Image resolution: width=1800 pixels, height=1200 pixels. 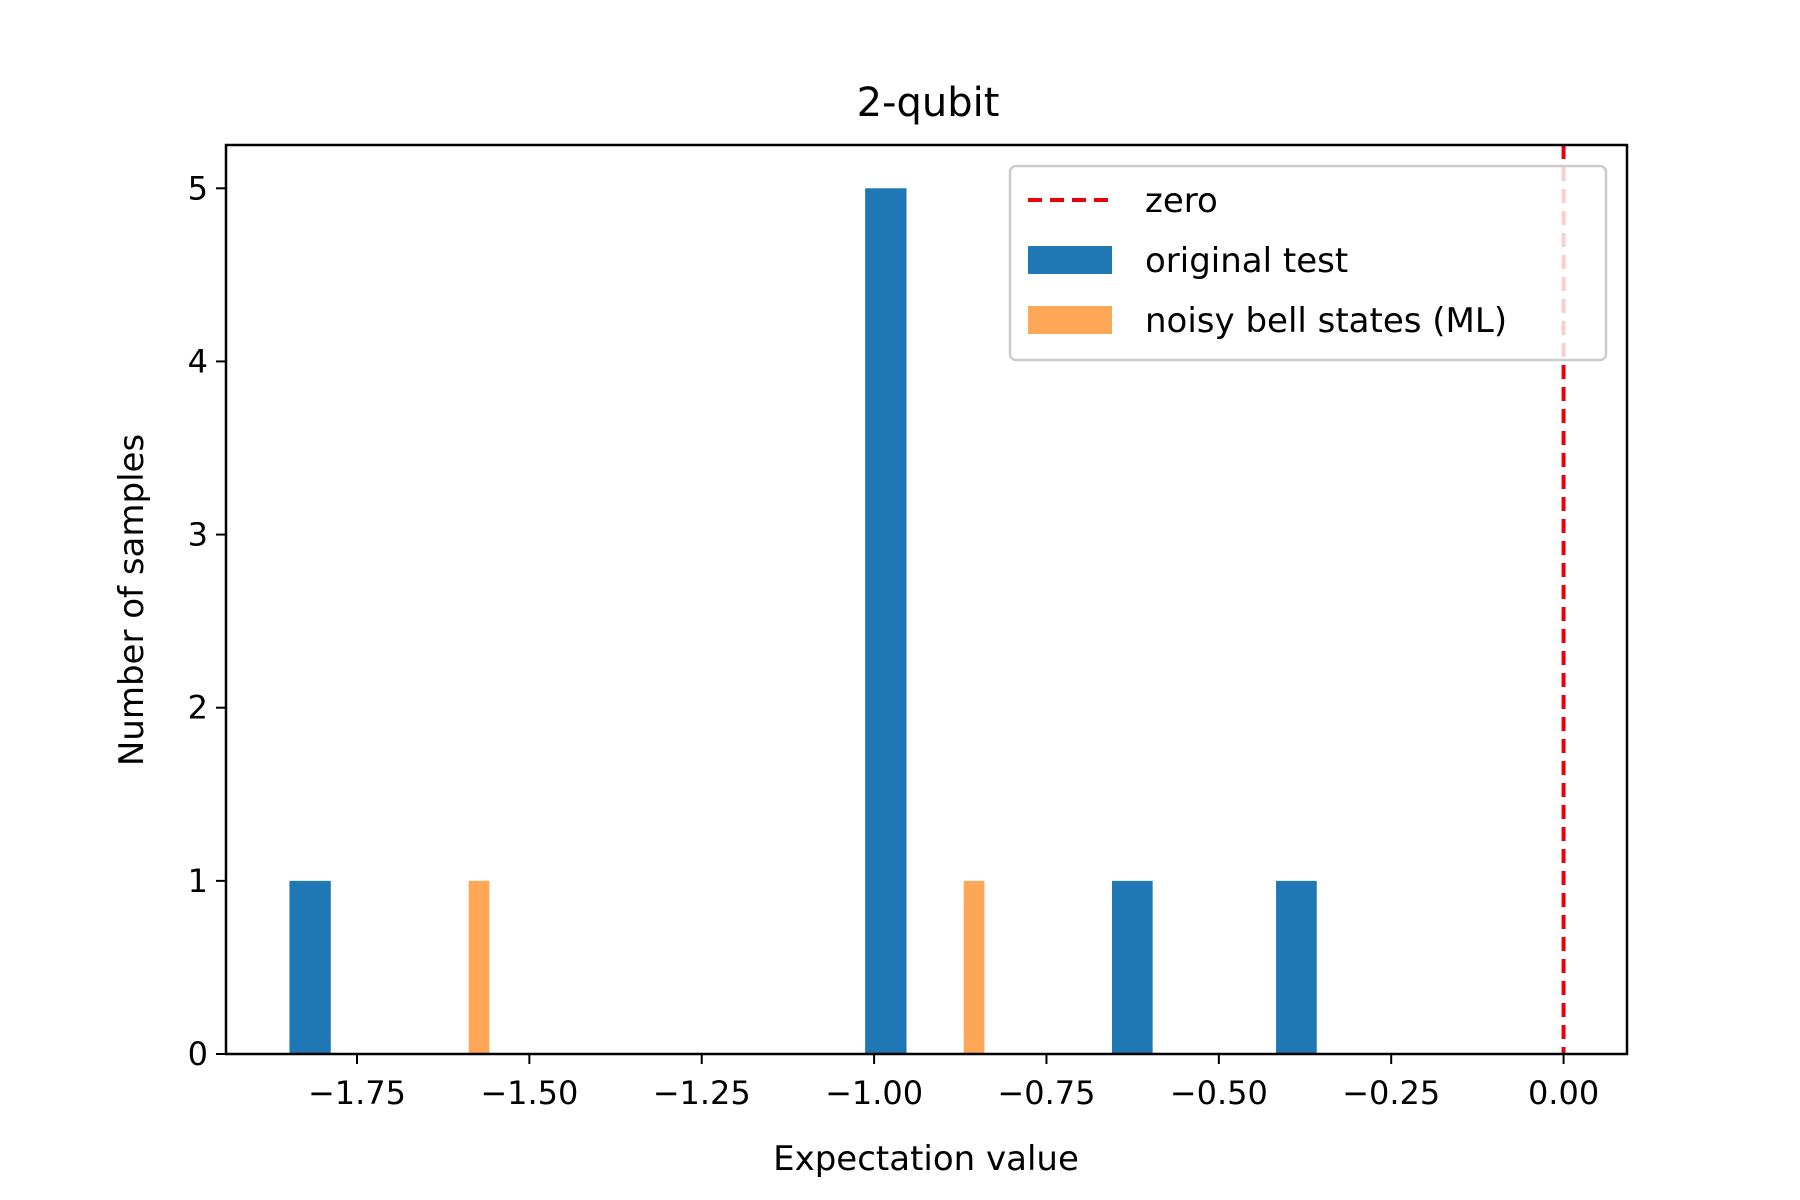 What do you see at coordinates (1070, 260) in the screenshot?
I see `legend-swatch-original-test` at bounding box center [1070, 260].